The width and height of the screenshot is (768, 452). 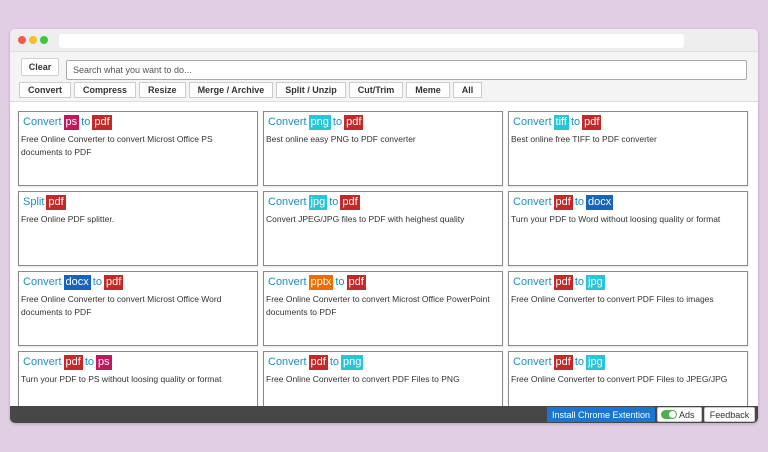 What do you see at coordinates (231, 90) in the screenshot?
I see `tab-merge-archive: Merge / Archive` at bounding box center [231, 90].